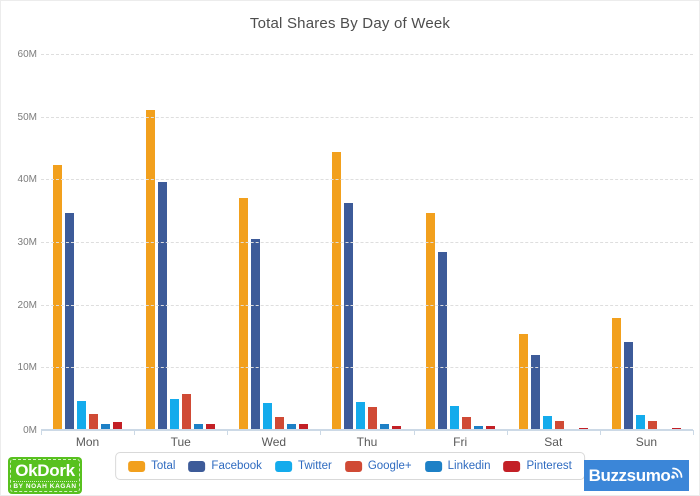 The width and height of the screenshot is (700, 496). Describe the element at coordinates (454, 417) in the screenshot. I see `bar-twitter-fri` at that location.